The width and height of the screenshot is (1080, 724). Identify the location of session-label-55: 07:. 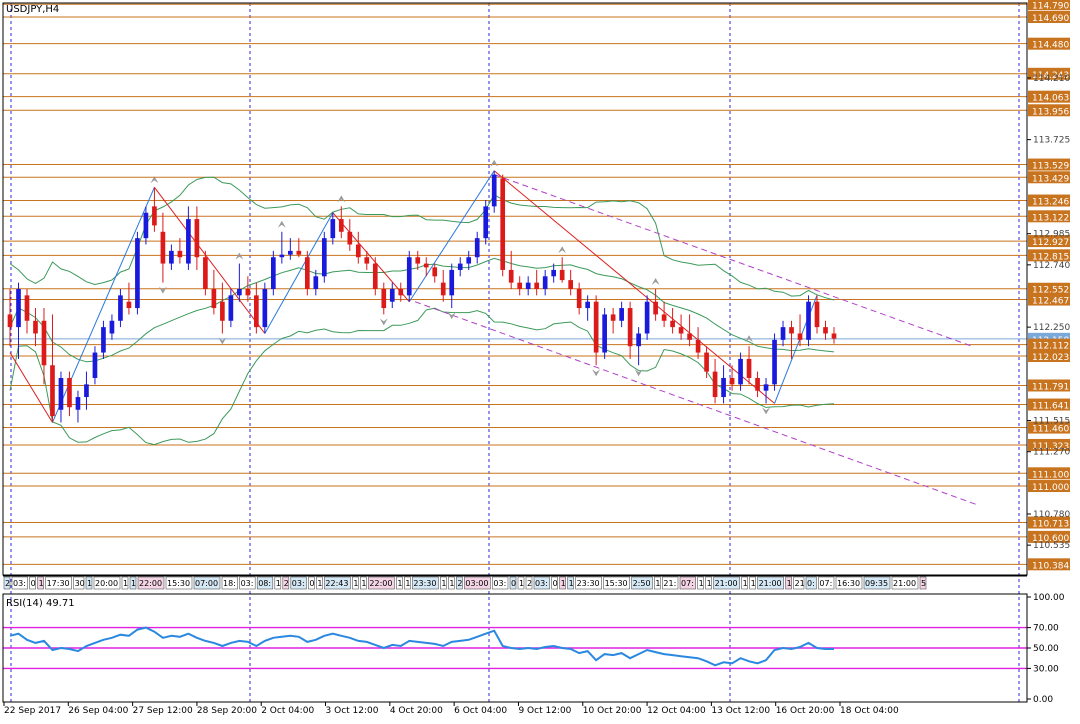
(825, 583).